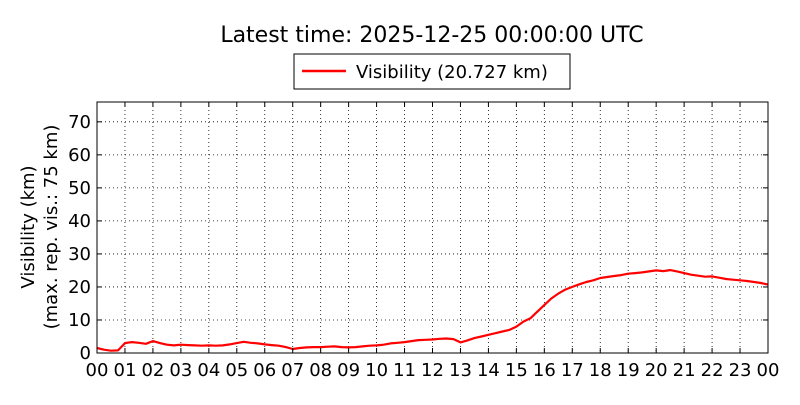  What do you see at coordinates (79, 287) in the screenshot?
I see `y-tick-label: 20` at bounding box center [79, 287].